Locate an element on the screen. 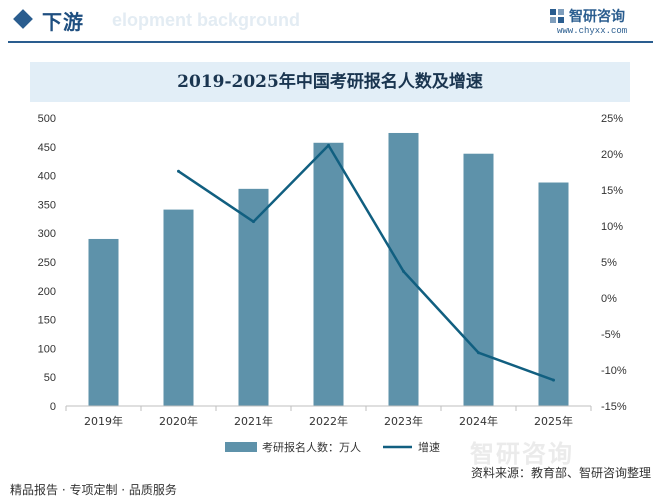 The width and height of the screenshot is (661, 502). header-background-text: elopment background is located at coordinates (206, 20).